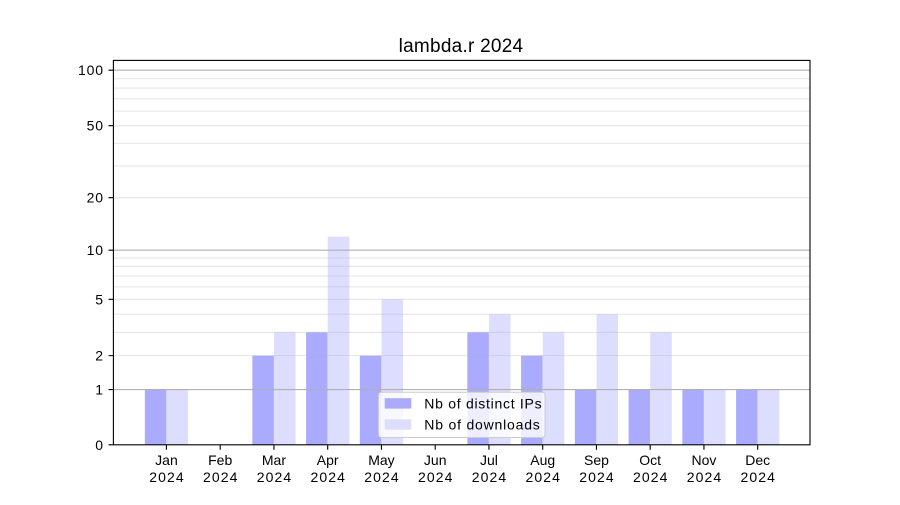 The image size is (900, 505). What do you see at coordinates (650, 460) in the screenshot?
I see `svg-text: Oct` at bounding box center [650, 460].